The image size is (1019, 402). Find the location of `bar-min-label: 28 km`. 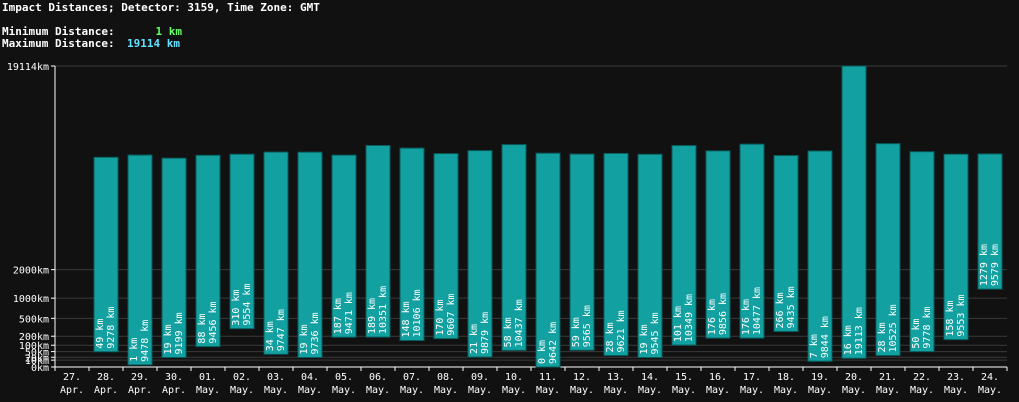

bar-min-label: 28 km is located at coordinates (882, 337).